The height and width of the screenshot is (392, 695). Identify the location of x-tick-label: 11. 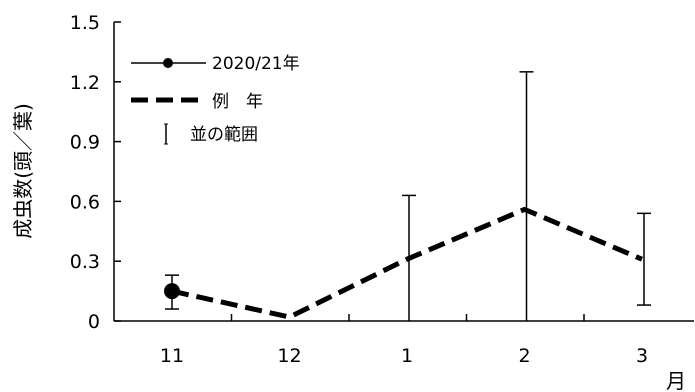
(172, 356).